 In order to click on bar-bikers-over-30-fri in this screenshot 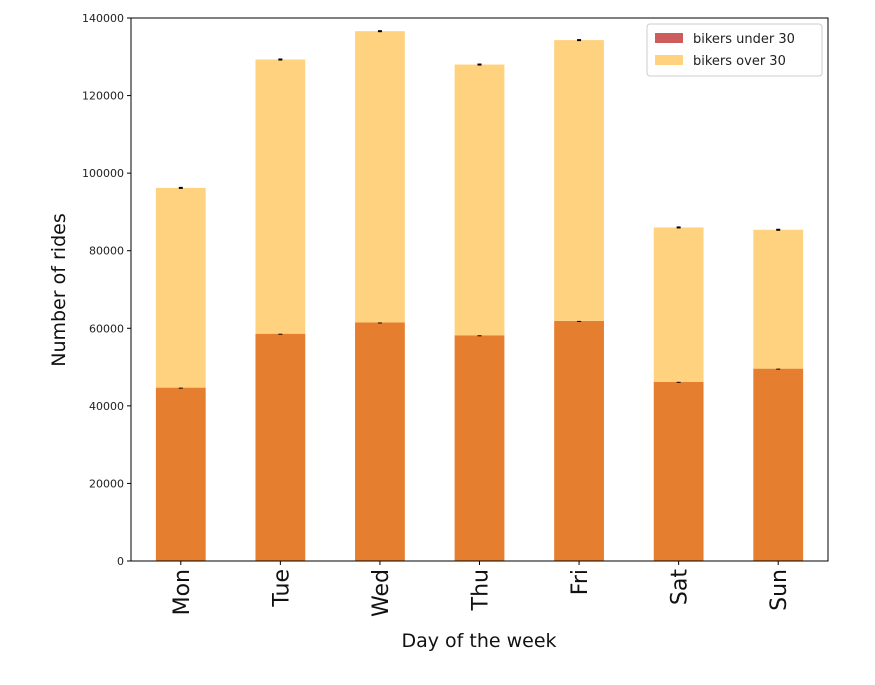, I will do `click(579, 180)`.